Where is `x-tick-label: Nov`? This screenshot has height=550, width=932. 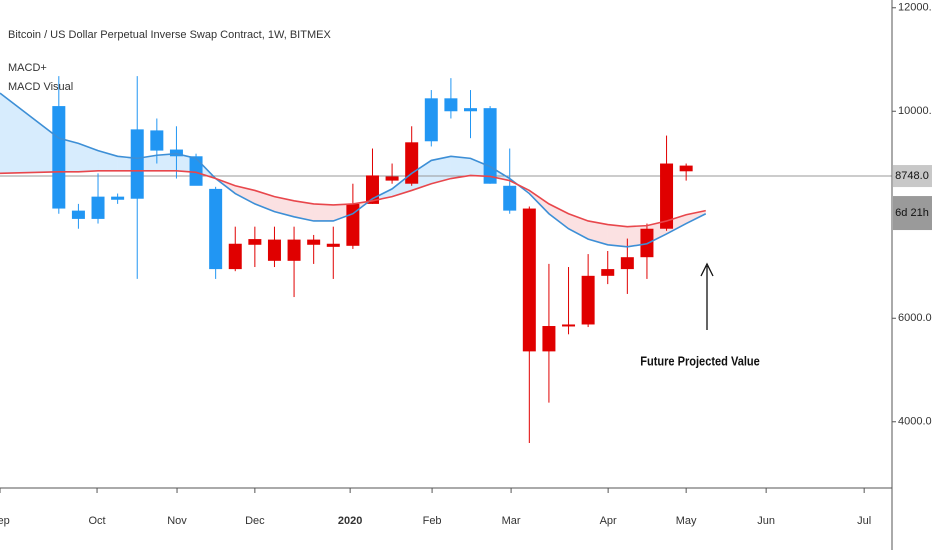
x-tick-label: Nov is located at coordinates (177, 521).